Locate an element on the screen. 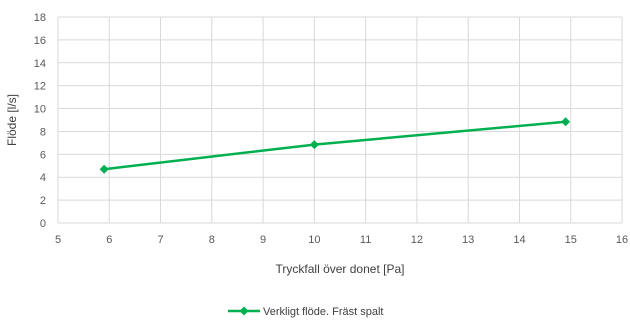 This screenshot has height=322, width=630. x-tick-label: 7 is located at coordinates (160, 240).